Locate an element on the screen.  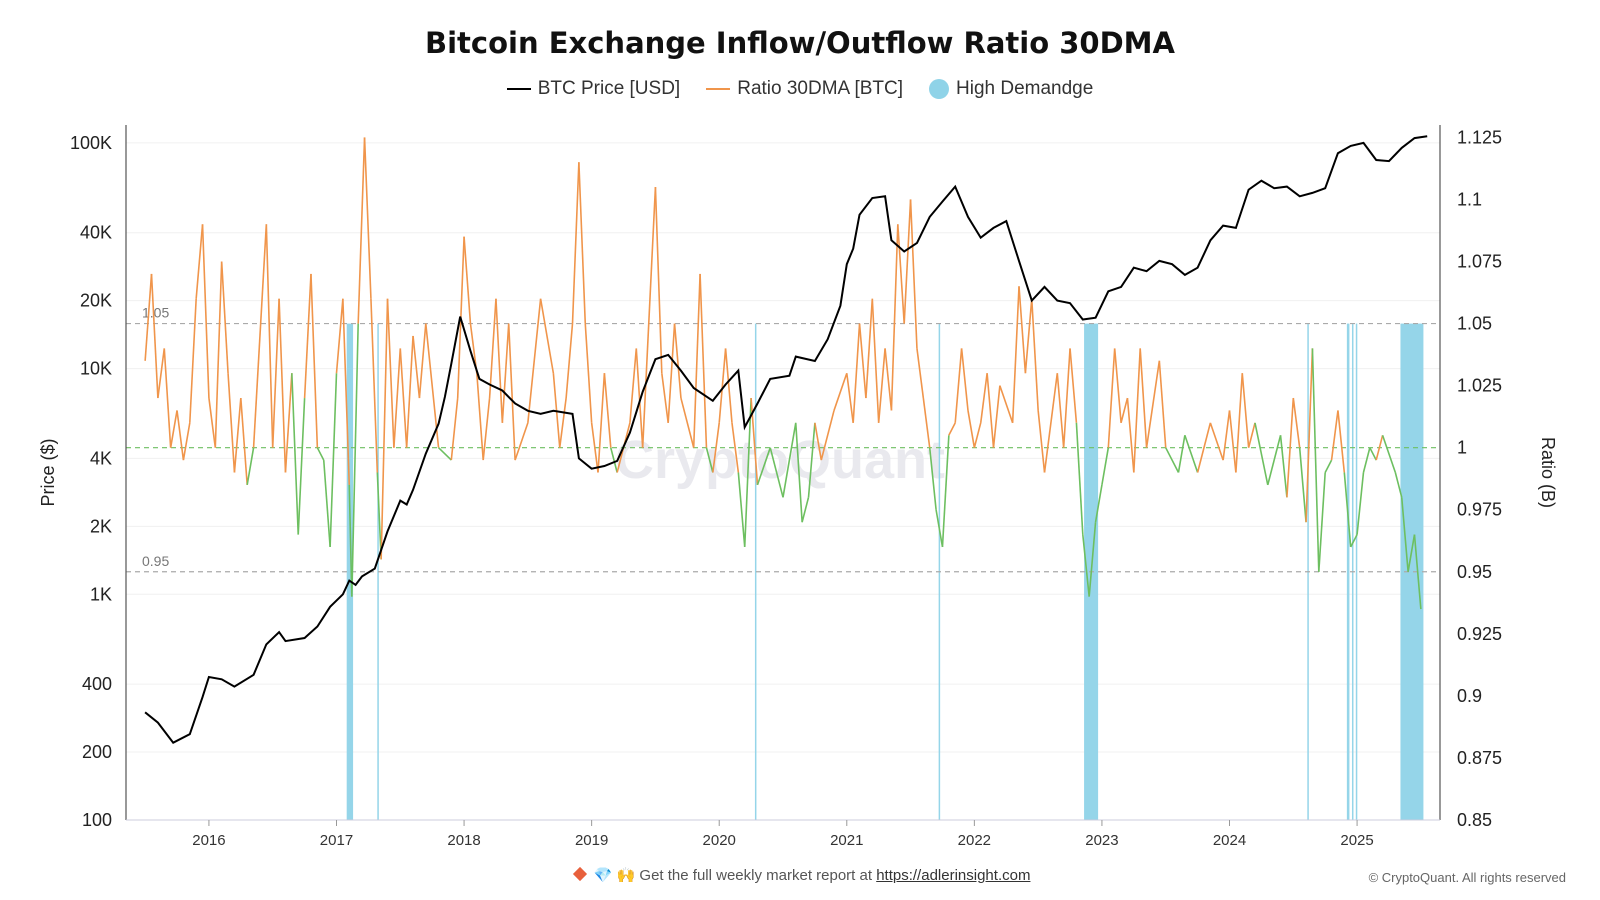
orange-diamond-icon is located at coordinates (579, 874).